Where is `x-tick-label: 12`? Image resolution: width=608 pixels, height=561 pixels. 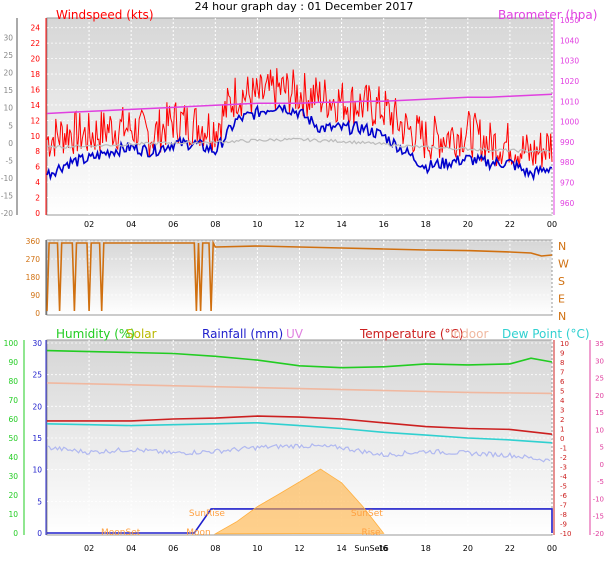
x-tick-label: 12 is located at coordinates (299, 224).